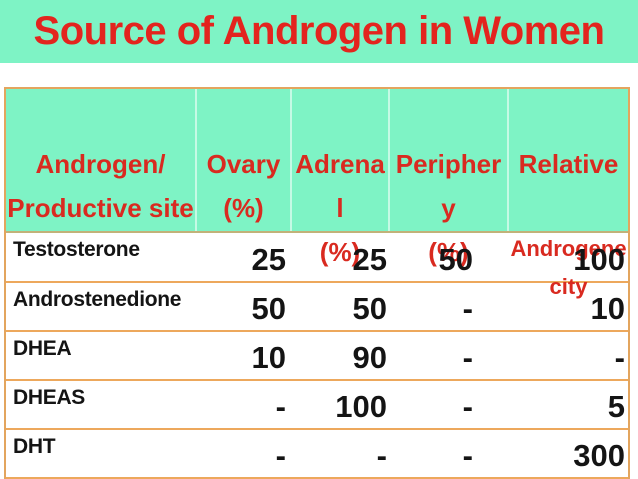 This screenshot has width=638, height=479. Describe the element at coordinates (268, 259) in the screenshot. I see `cell-ovary-value: 25` at that location.